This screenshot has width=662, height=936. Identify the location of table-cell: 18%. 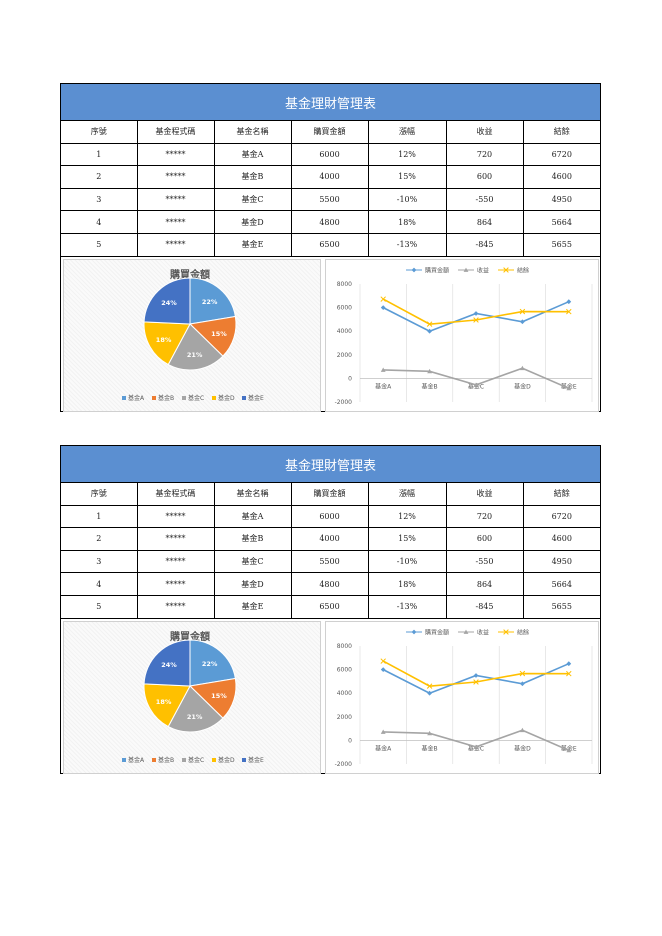
(407, 584).